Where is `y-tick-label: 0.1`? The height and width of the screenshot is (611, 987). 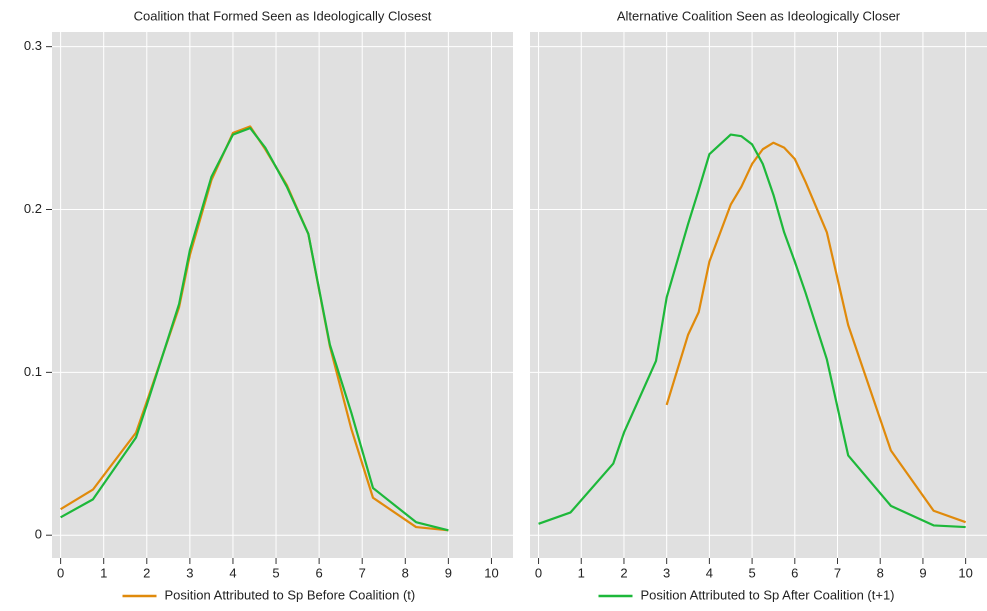
y-tick-label: 0.1 is located at coordinates (33, 371).